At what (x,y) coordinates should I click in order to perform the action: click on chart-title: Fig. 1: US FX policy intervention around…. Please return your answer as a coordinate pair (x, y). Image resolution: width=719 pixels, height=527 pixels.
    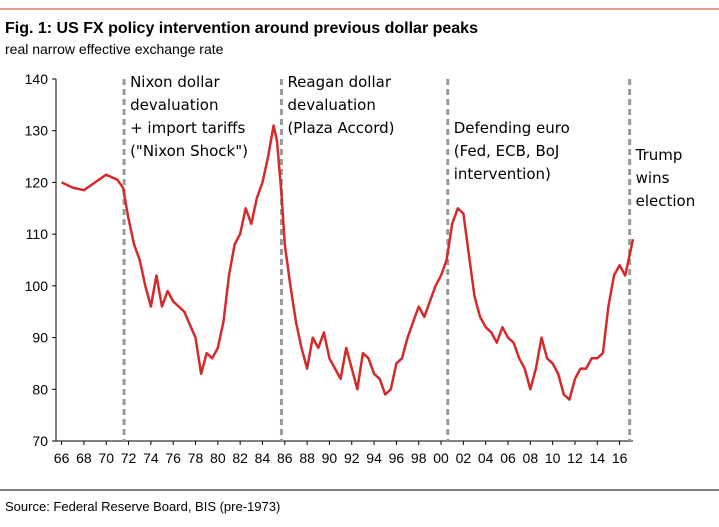
    Looking at the image, I should click on (241, 28).